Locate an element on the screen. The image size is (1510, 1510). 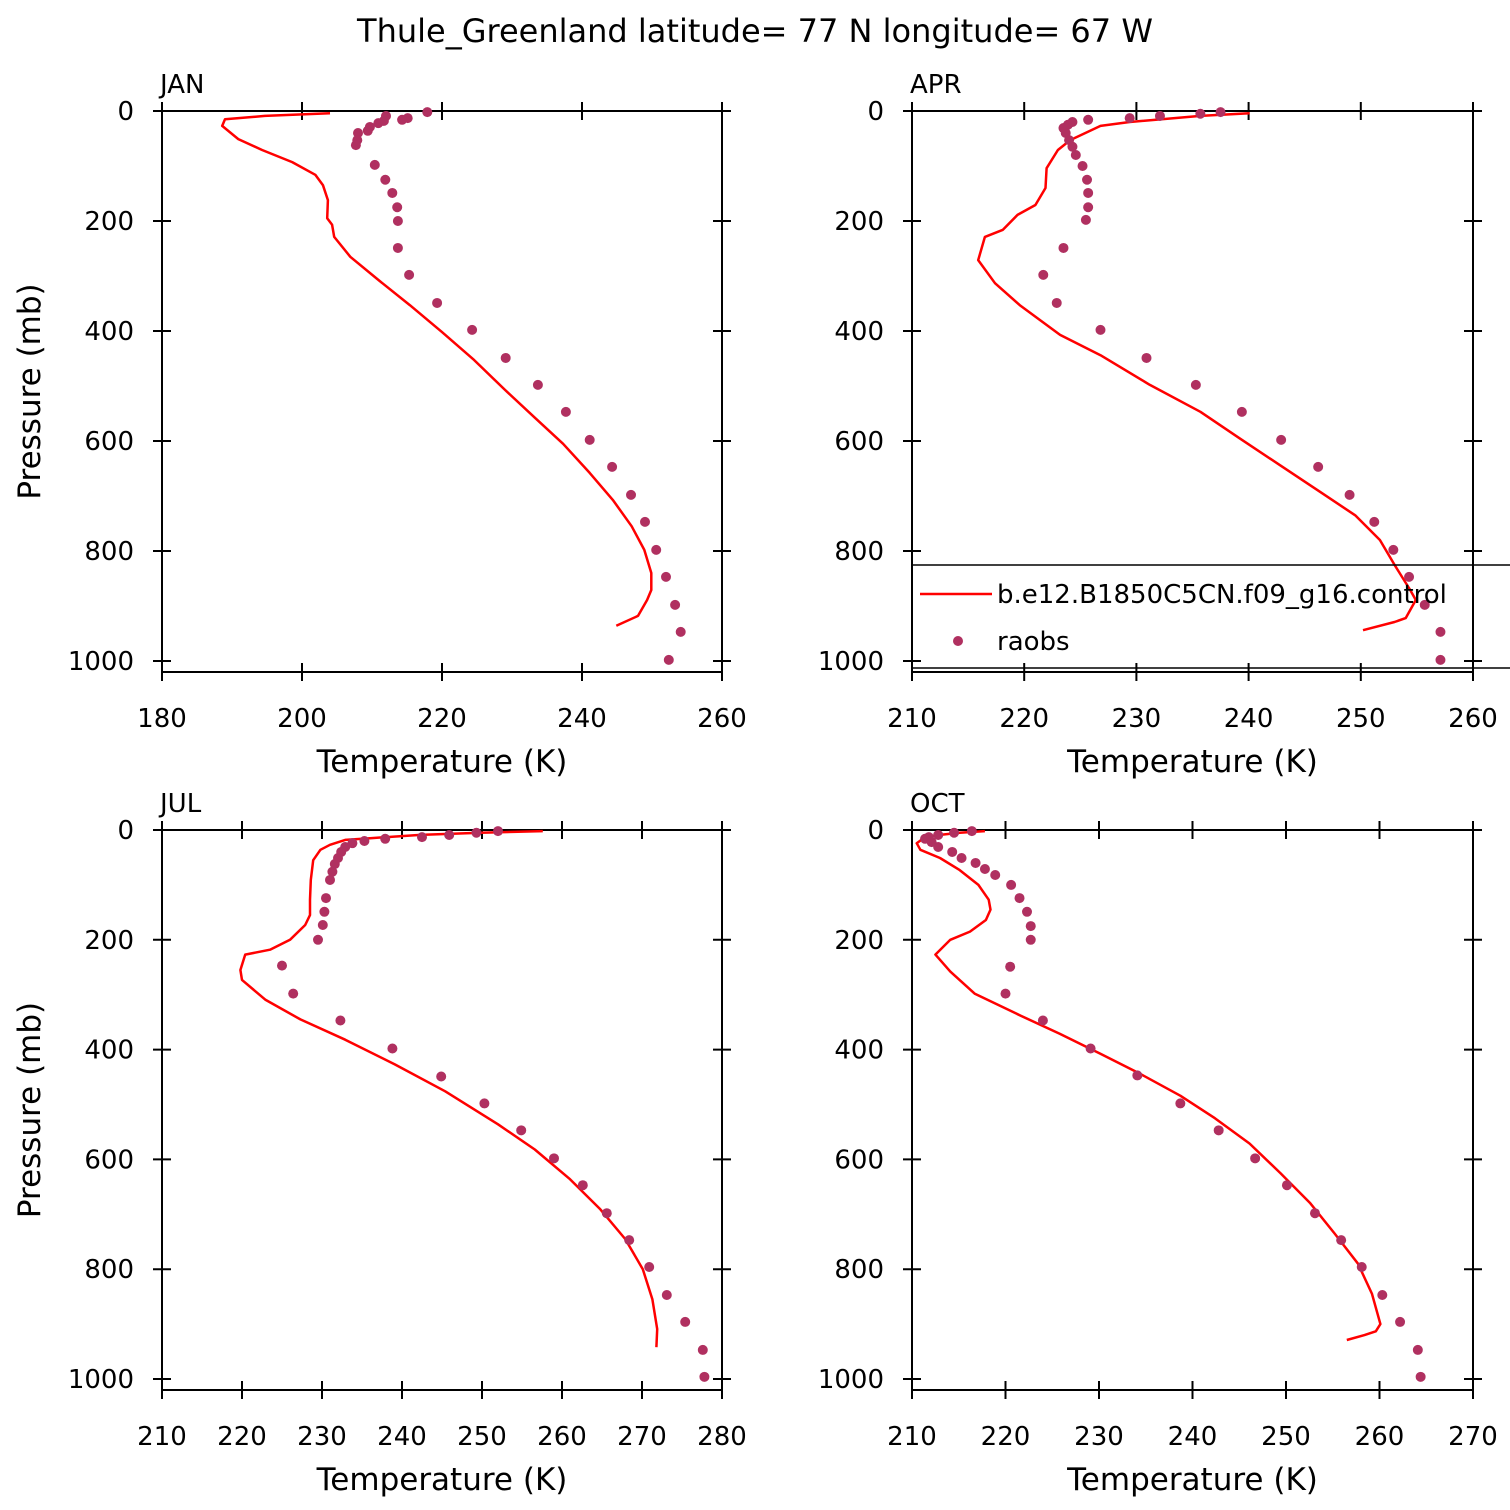
y-tick-label: 1000 is located at coordinates (101, 1380).